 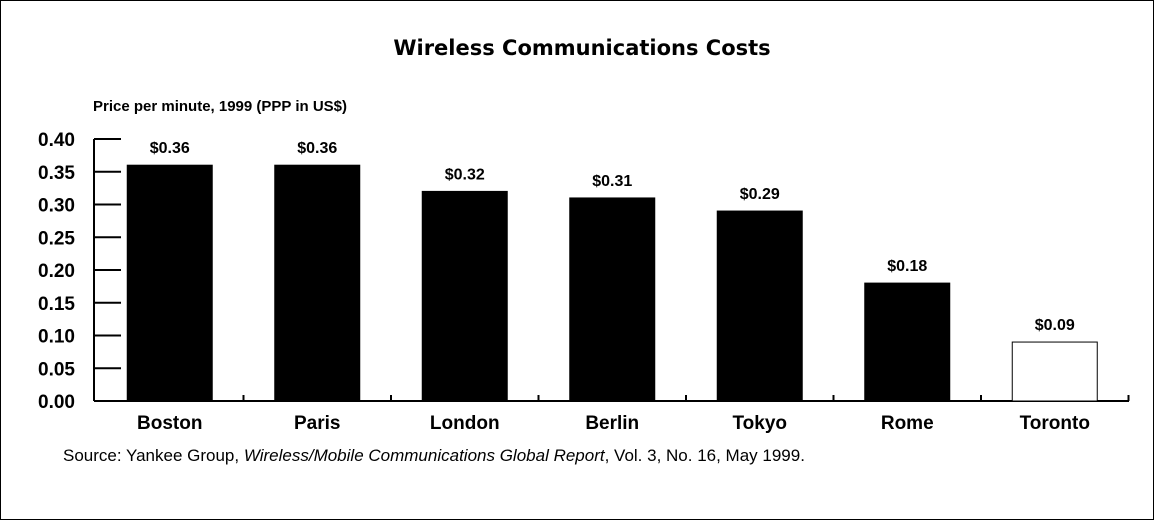 What do you see at coordinates (169, 283) in the screenshot?
I see `bar-boston` at bounding box center [169, 283].